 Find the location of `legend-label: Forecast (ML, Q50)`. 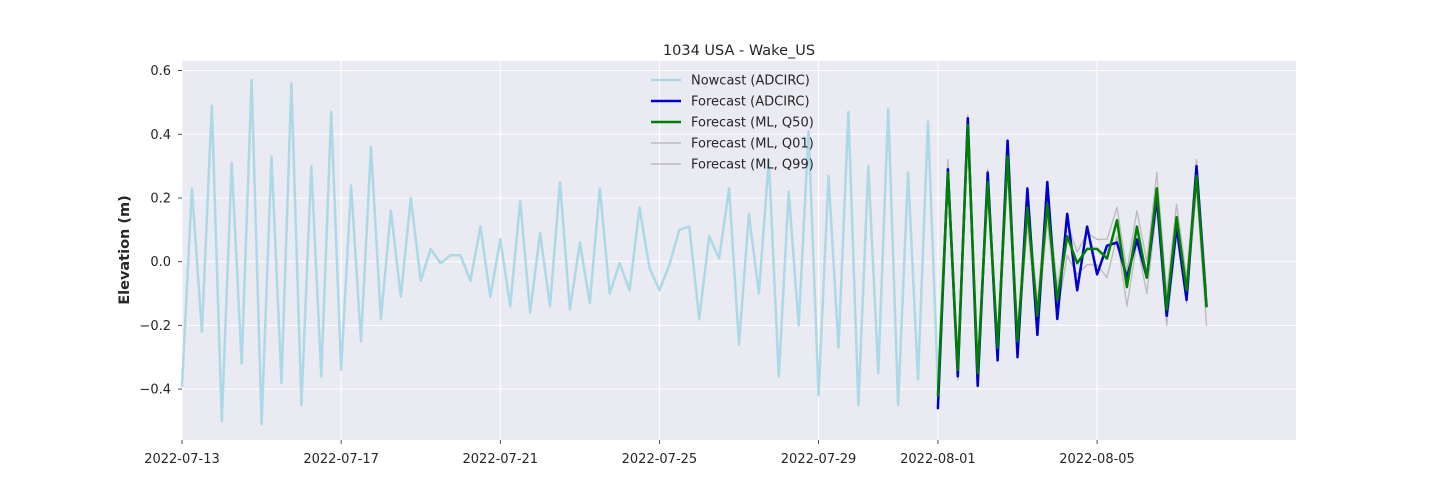

legend-label: Forecast (ML, Q50) is located at coordinates (752, 123).